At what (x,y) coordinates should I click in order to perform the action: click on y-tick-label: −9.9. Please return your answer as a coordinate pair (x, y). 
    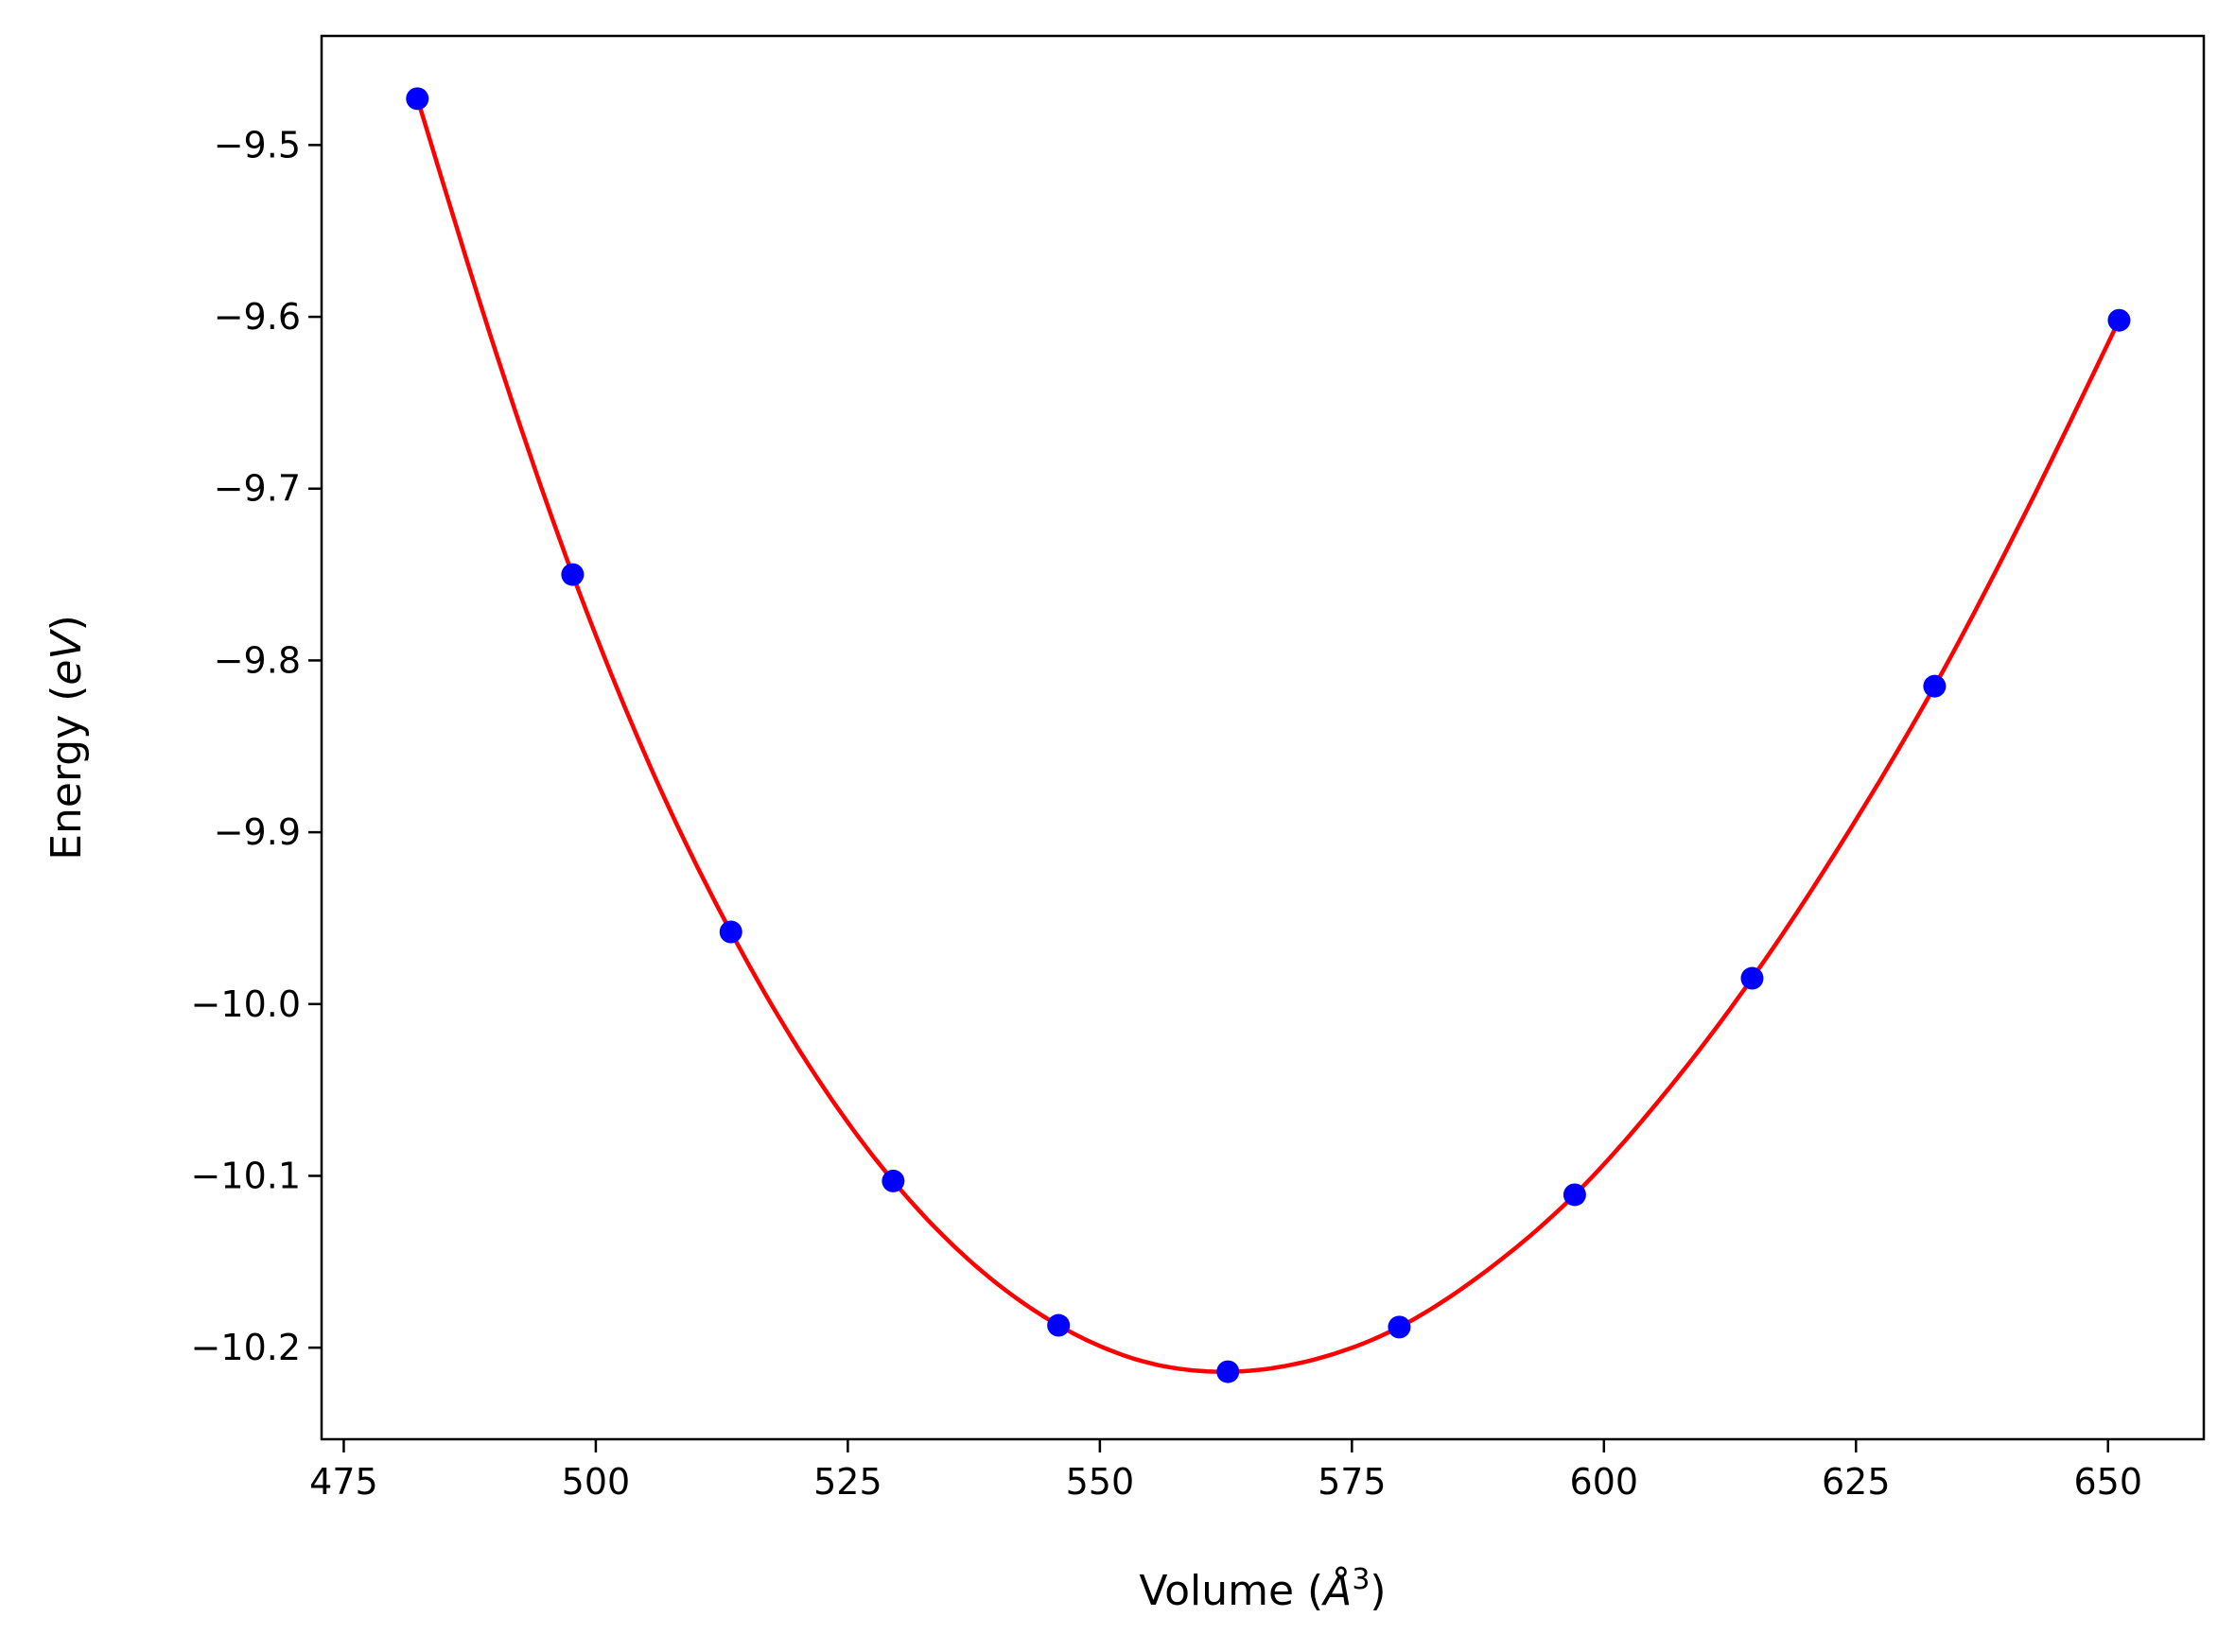
    Looking at the image, I should click on (257, 832).